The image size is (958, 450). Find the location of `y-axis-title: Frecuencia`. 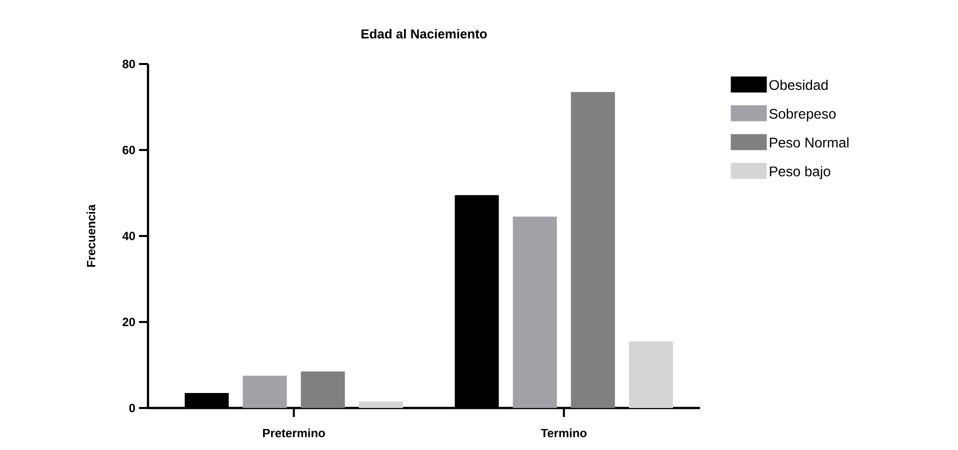

y-axis-title: Frecuencia is located at coordinates (91, 235).